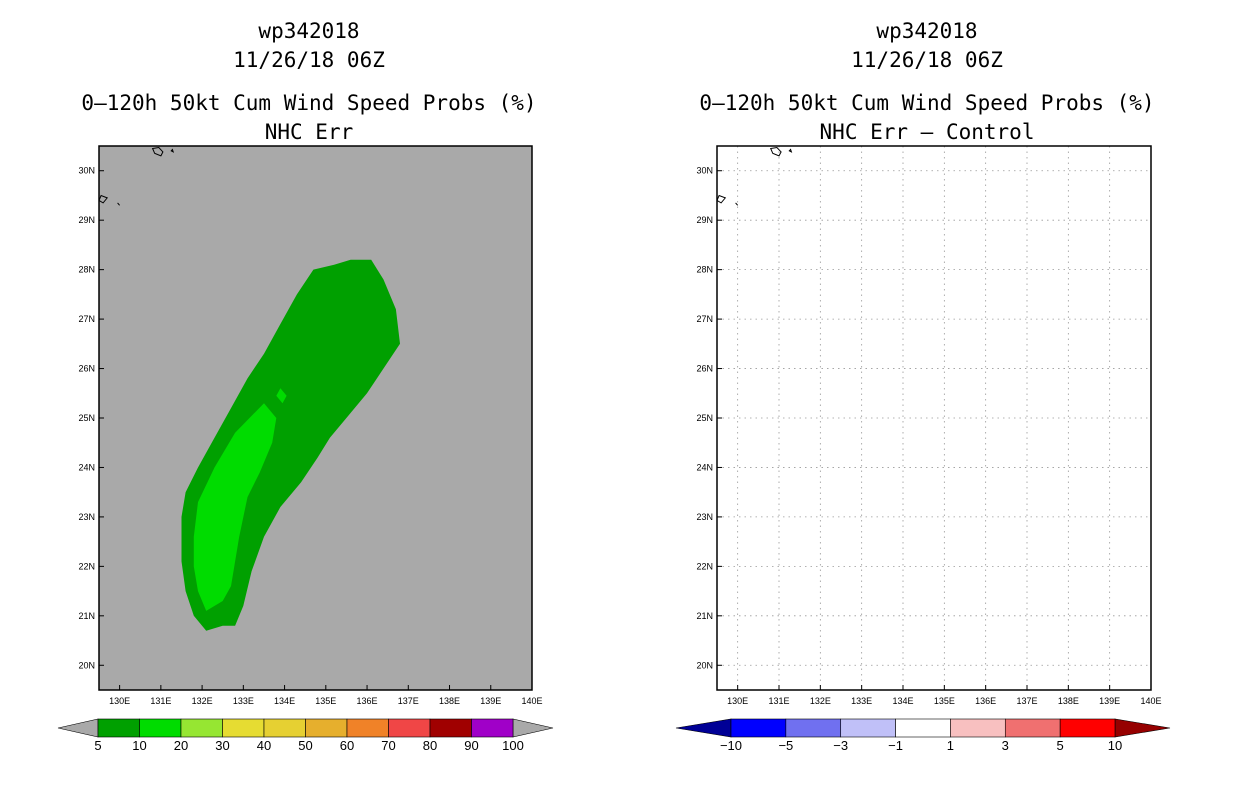 This screenshot has height=800, width=1236. I want to click on colorbar-label-5: 3, so click(1005, 745).